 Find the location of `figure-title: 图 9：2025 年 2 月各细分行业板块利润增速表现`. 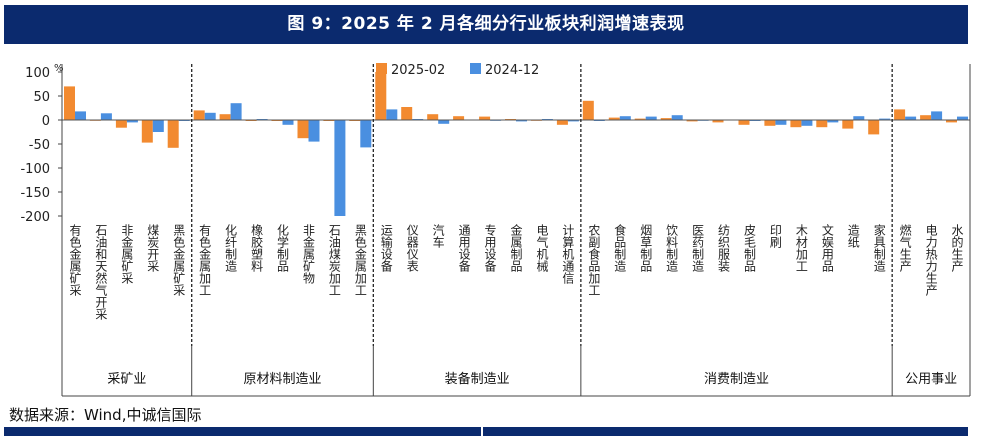

figure-title: 图 9：2025 年 2 月各细分行业板块利润增速表现 is located at coordinates (486, 24).